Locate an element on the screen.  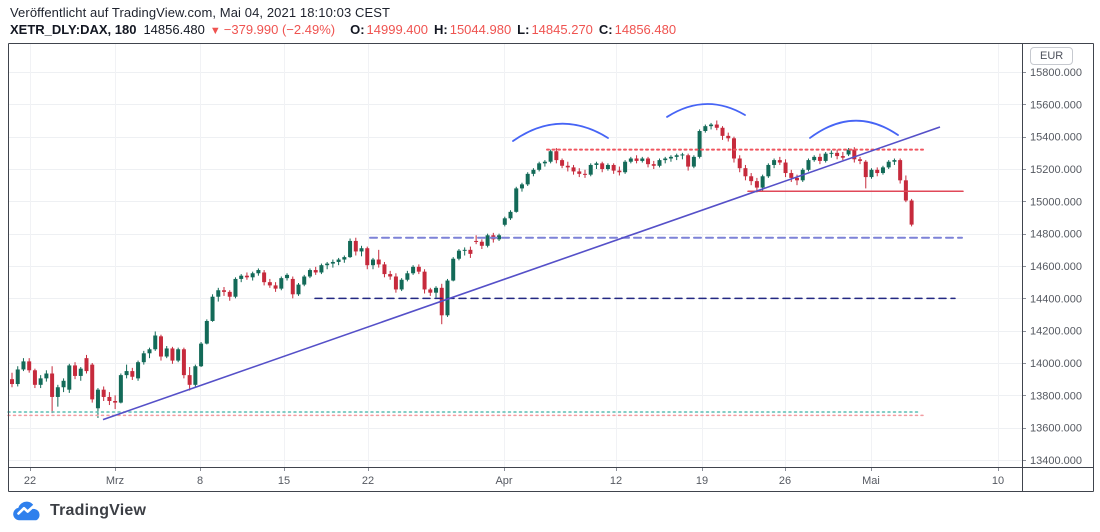
symbol-name: XETR_DLY:DAX, 180 is located at coordinates (73, 29).